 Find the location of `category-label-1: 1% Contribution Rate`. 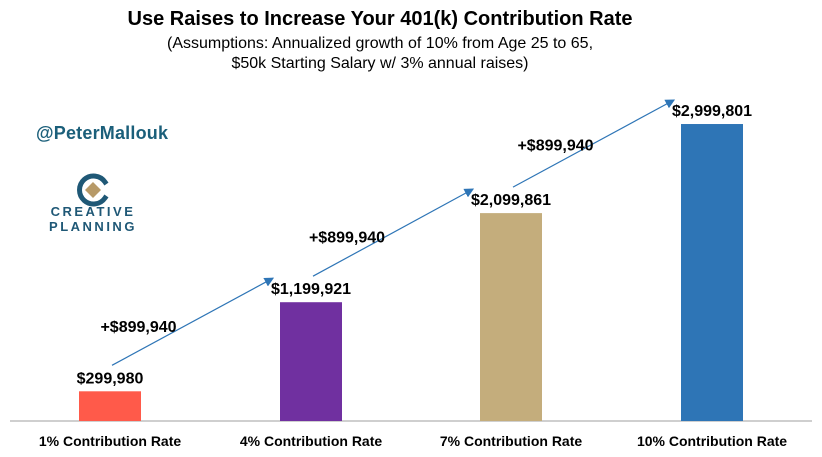

category-label-1: 1% Contribution Rate is located at coordinates (110, 441).